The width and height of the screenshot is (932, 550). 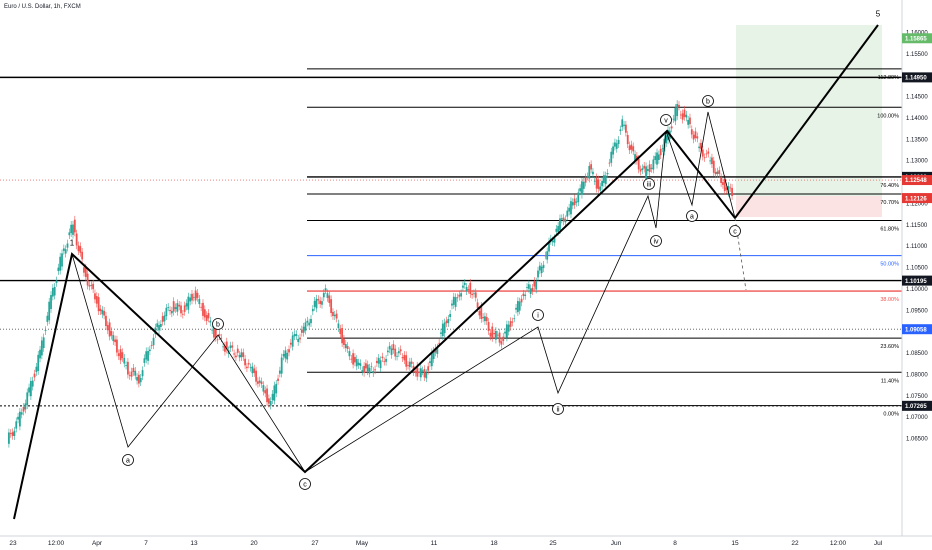 I want to click on fib-level-label: 50.00%, so click(x=889, y=265).